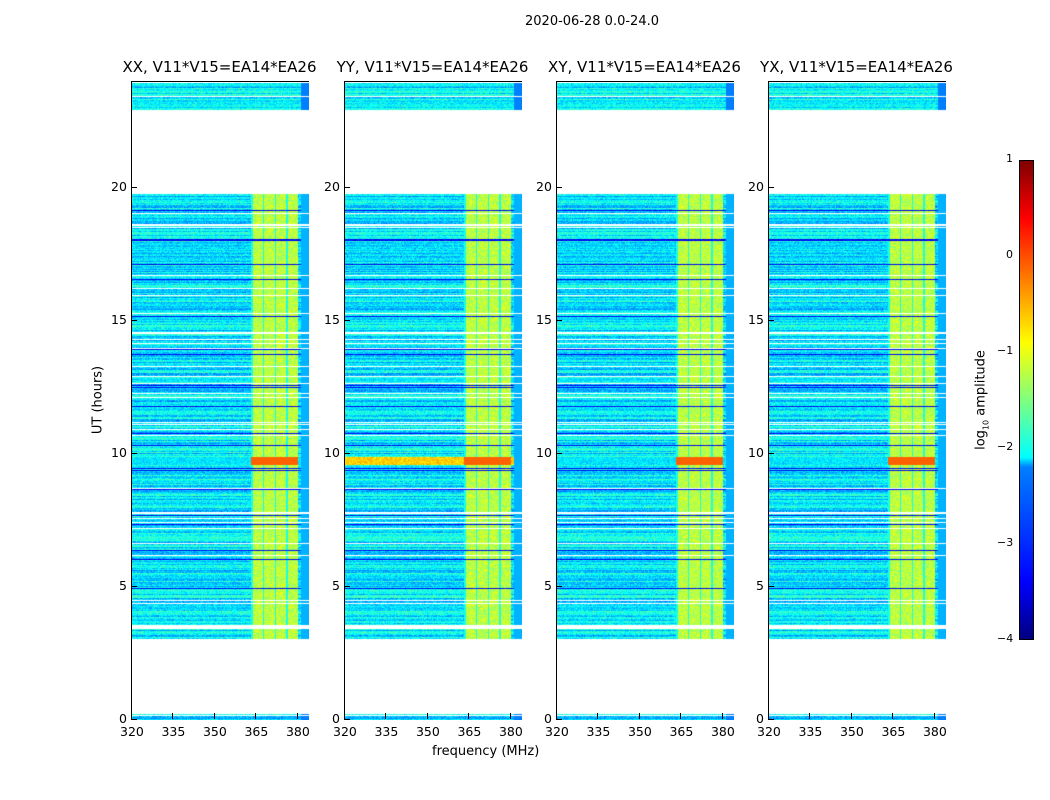  Describe the element at coordinates (592, 21) in the screenshot. I see `suptitle: 2020-06-28 0.0-24.0` at that location.